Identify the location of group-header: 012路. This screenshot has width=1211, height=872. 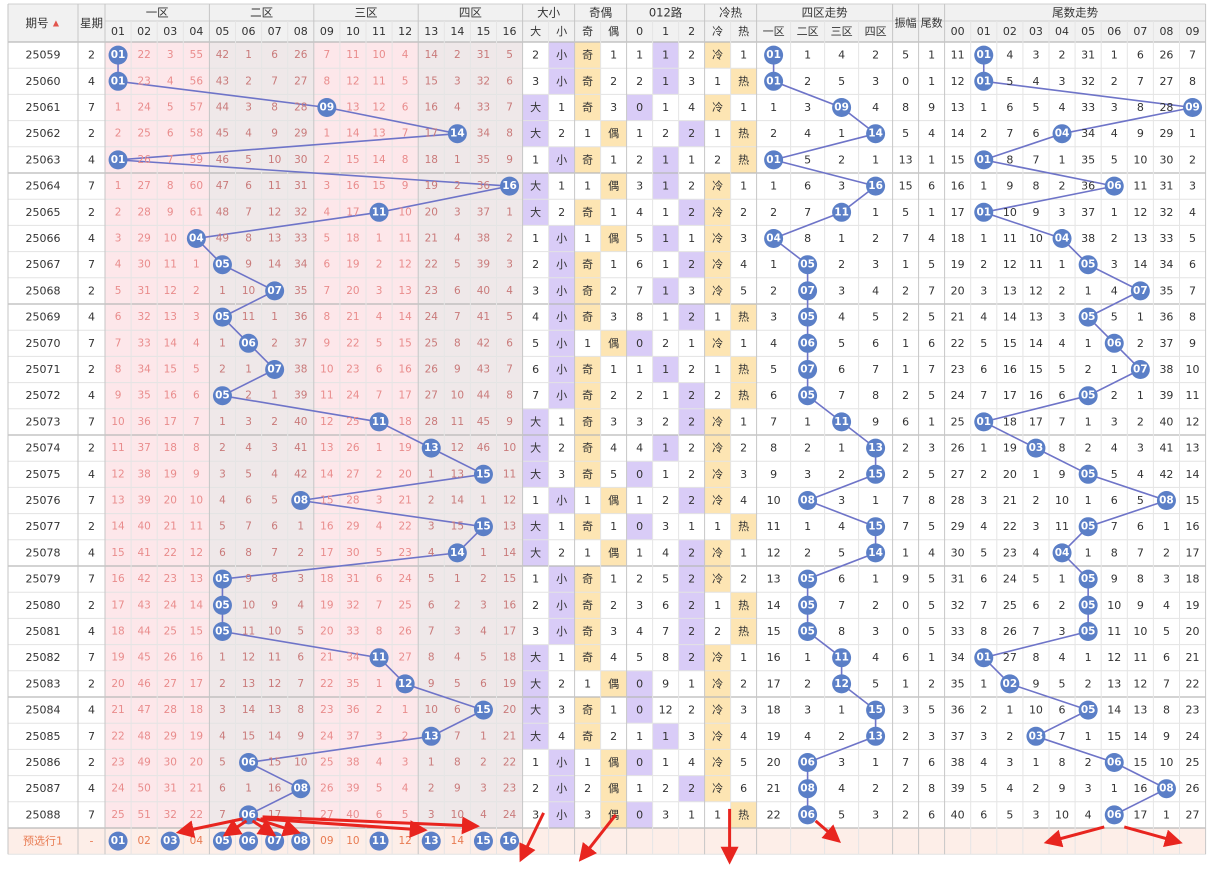
(666, 13).